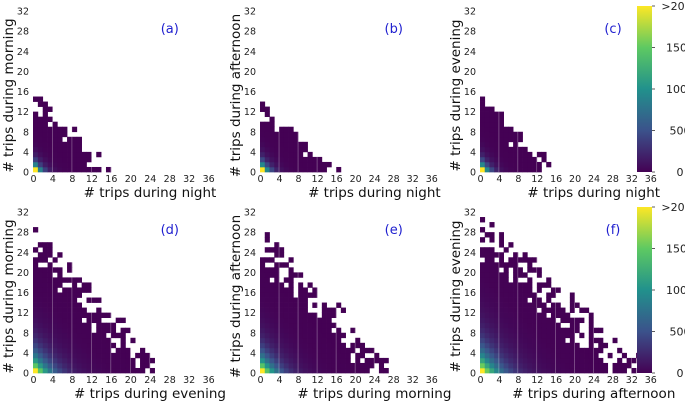 The image size is (685, 403). I want to click on y-tick-label: 20, so click(23, 273).